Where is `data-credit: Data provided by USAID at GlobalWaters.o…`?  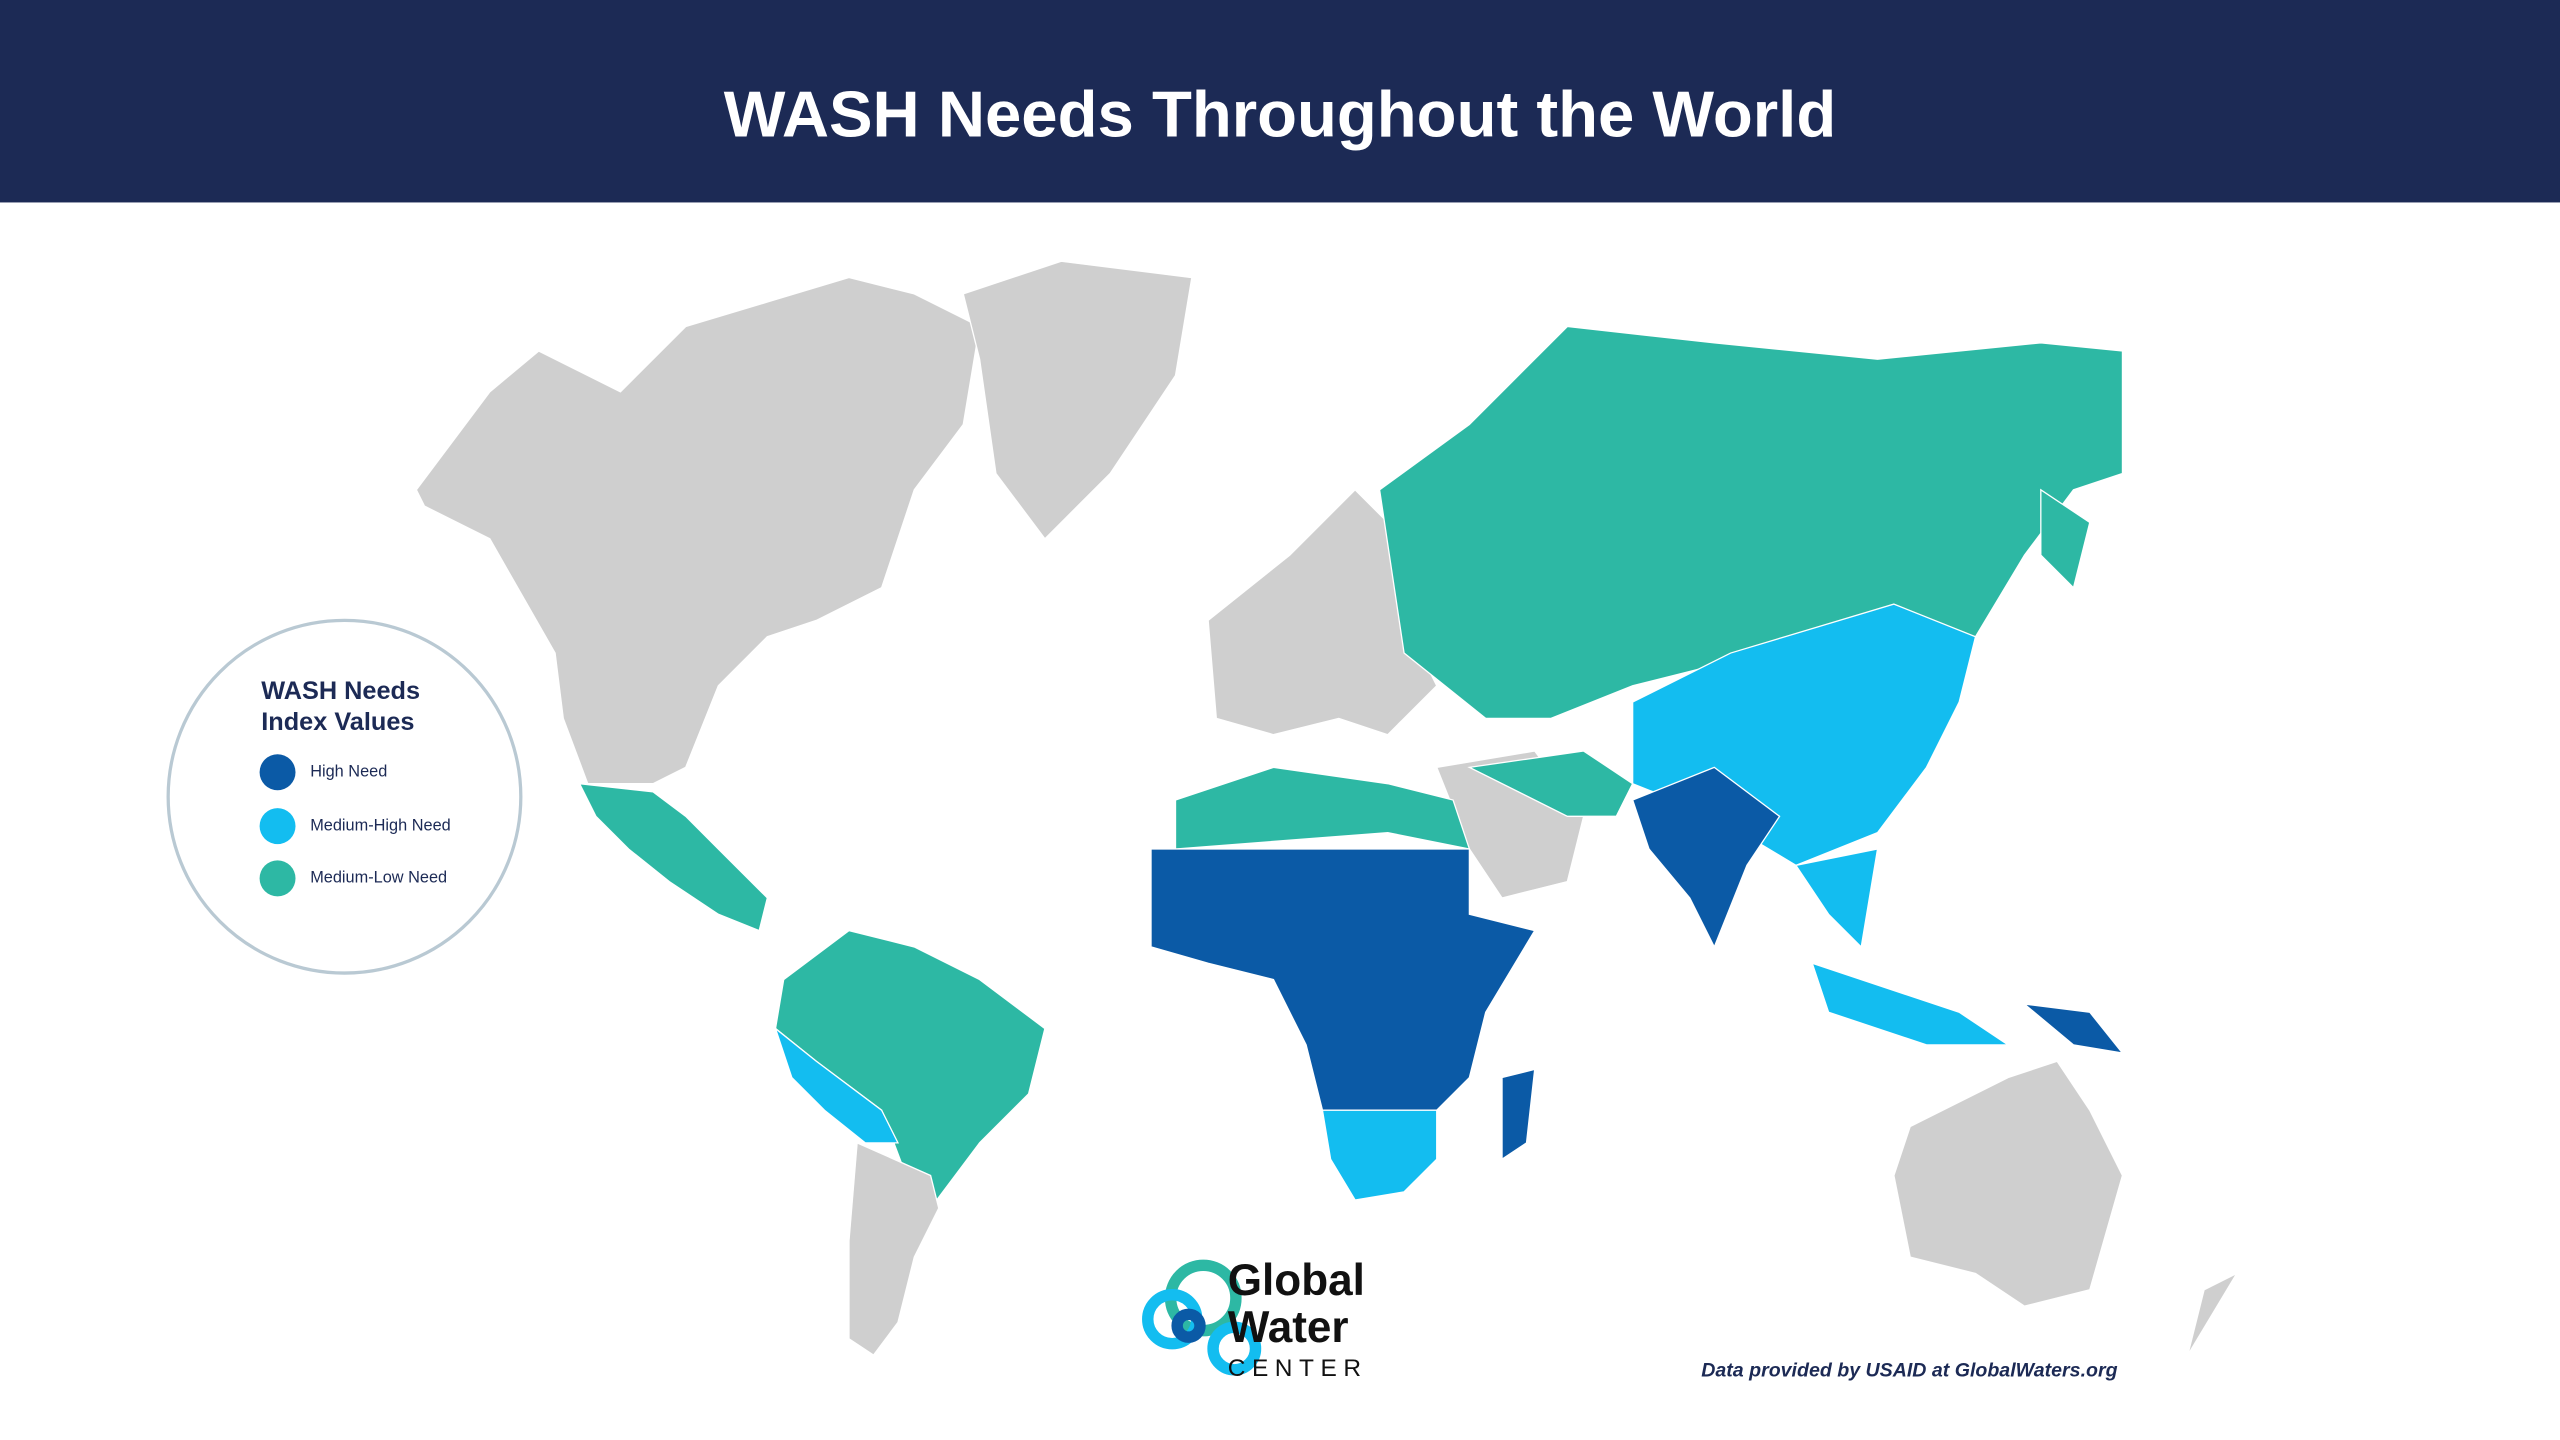 data-credit: Data provided by USAID at GlobalWaters.o… is located at coordinates (1909, 1371).